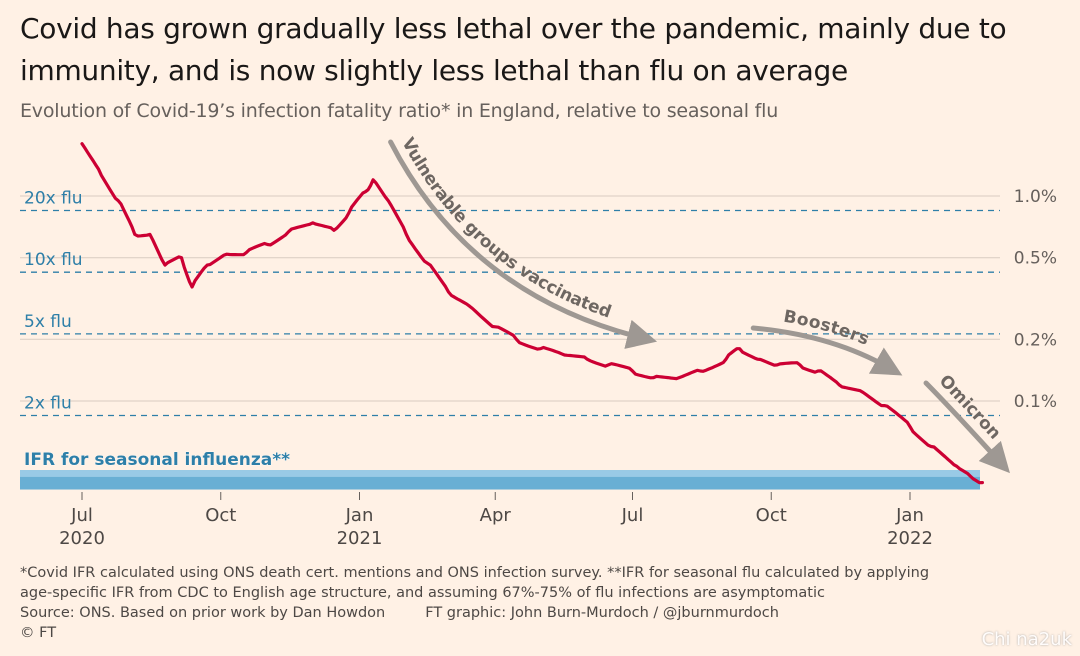 Image resolution: width=1080 pixels, height=656 pixels. Describe the element at coordinates (82, 538) in the screenshot. I see `x-tick-year-label: 2020` at that location.